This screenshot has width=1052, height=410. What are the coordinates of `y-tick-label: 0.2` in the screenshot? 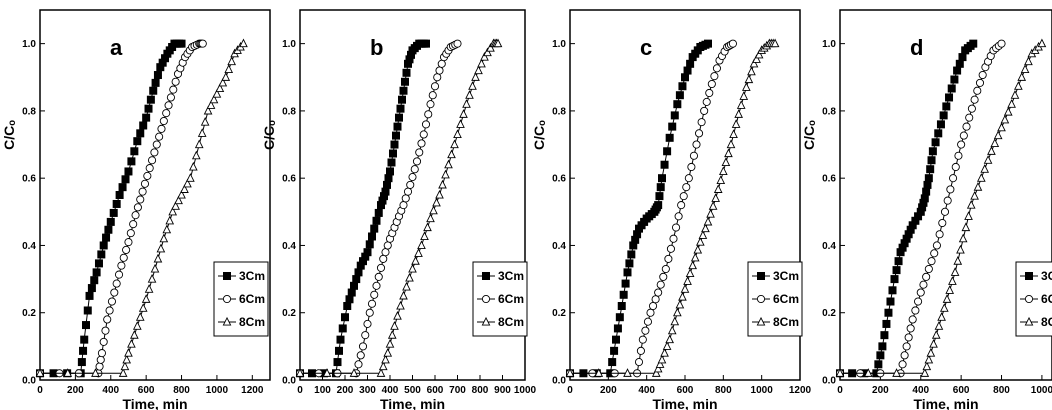 It's located at (289, 313).